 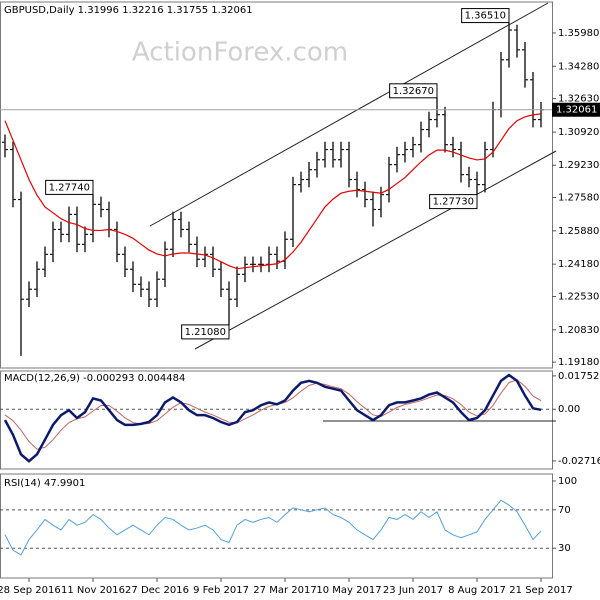 What do you see at coordinates (578, 132) in the screenshot?
I see `y-tick-label: 1.30920` at bounding box center [578, 132].